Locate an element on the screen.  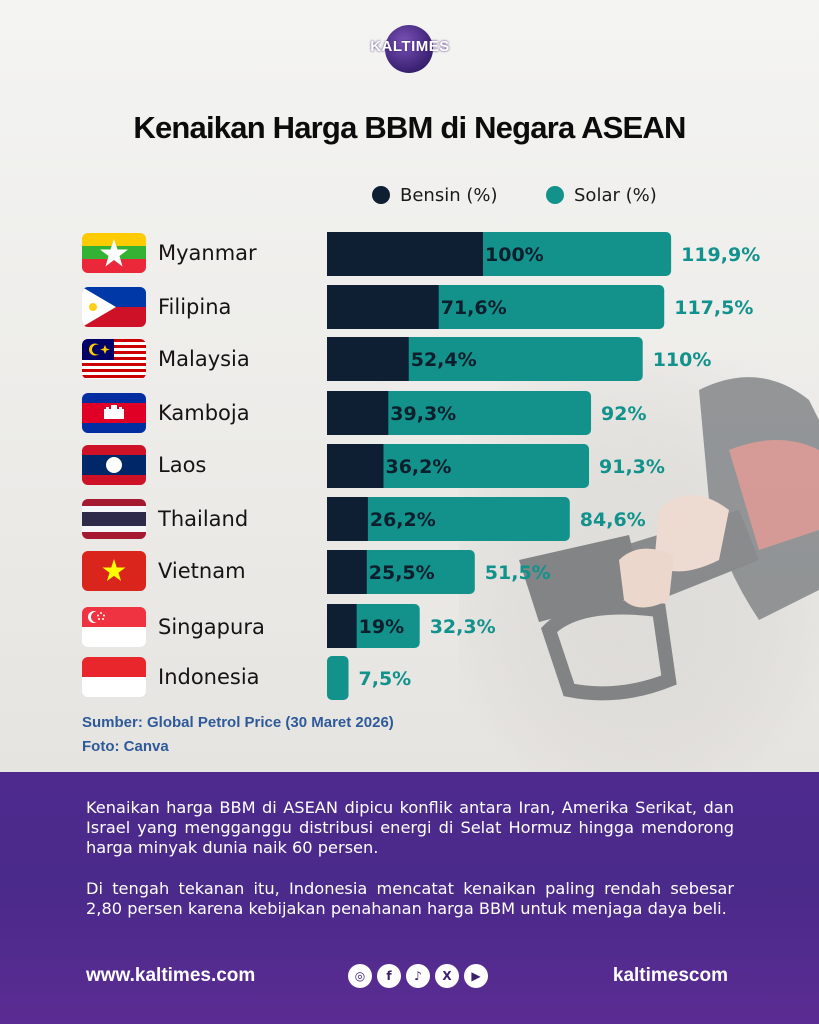
bar-bensin-thailand is located at coordinates (347, 519).